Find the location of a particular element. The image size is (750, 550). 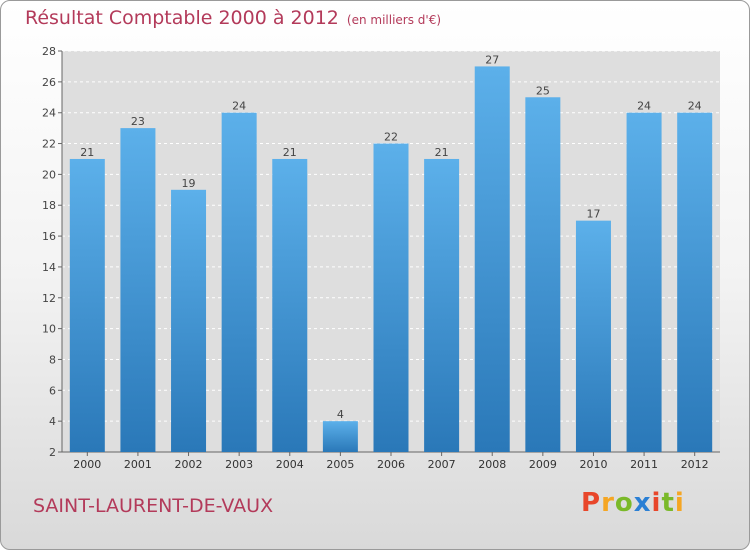

y-tick-label: 20 is located at coordinates (49, 174).